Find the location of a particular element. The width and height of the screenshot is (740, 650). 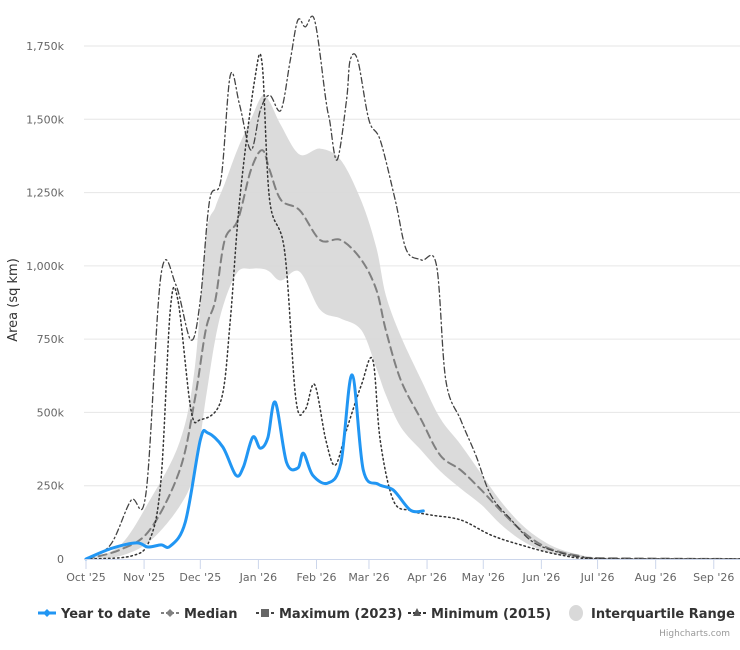

legend-label: Interquartile Range is located at coordinates (663, 614).